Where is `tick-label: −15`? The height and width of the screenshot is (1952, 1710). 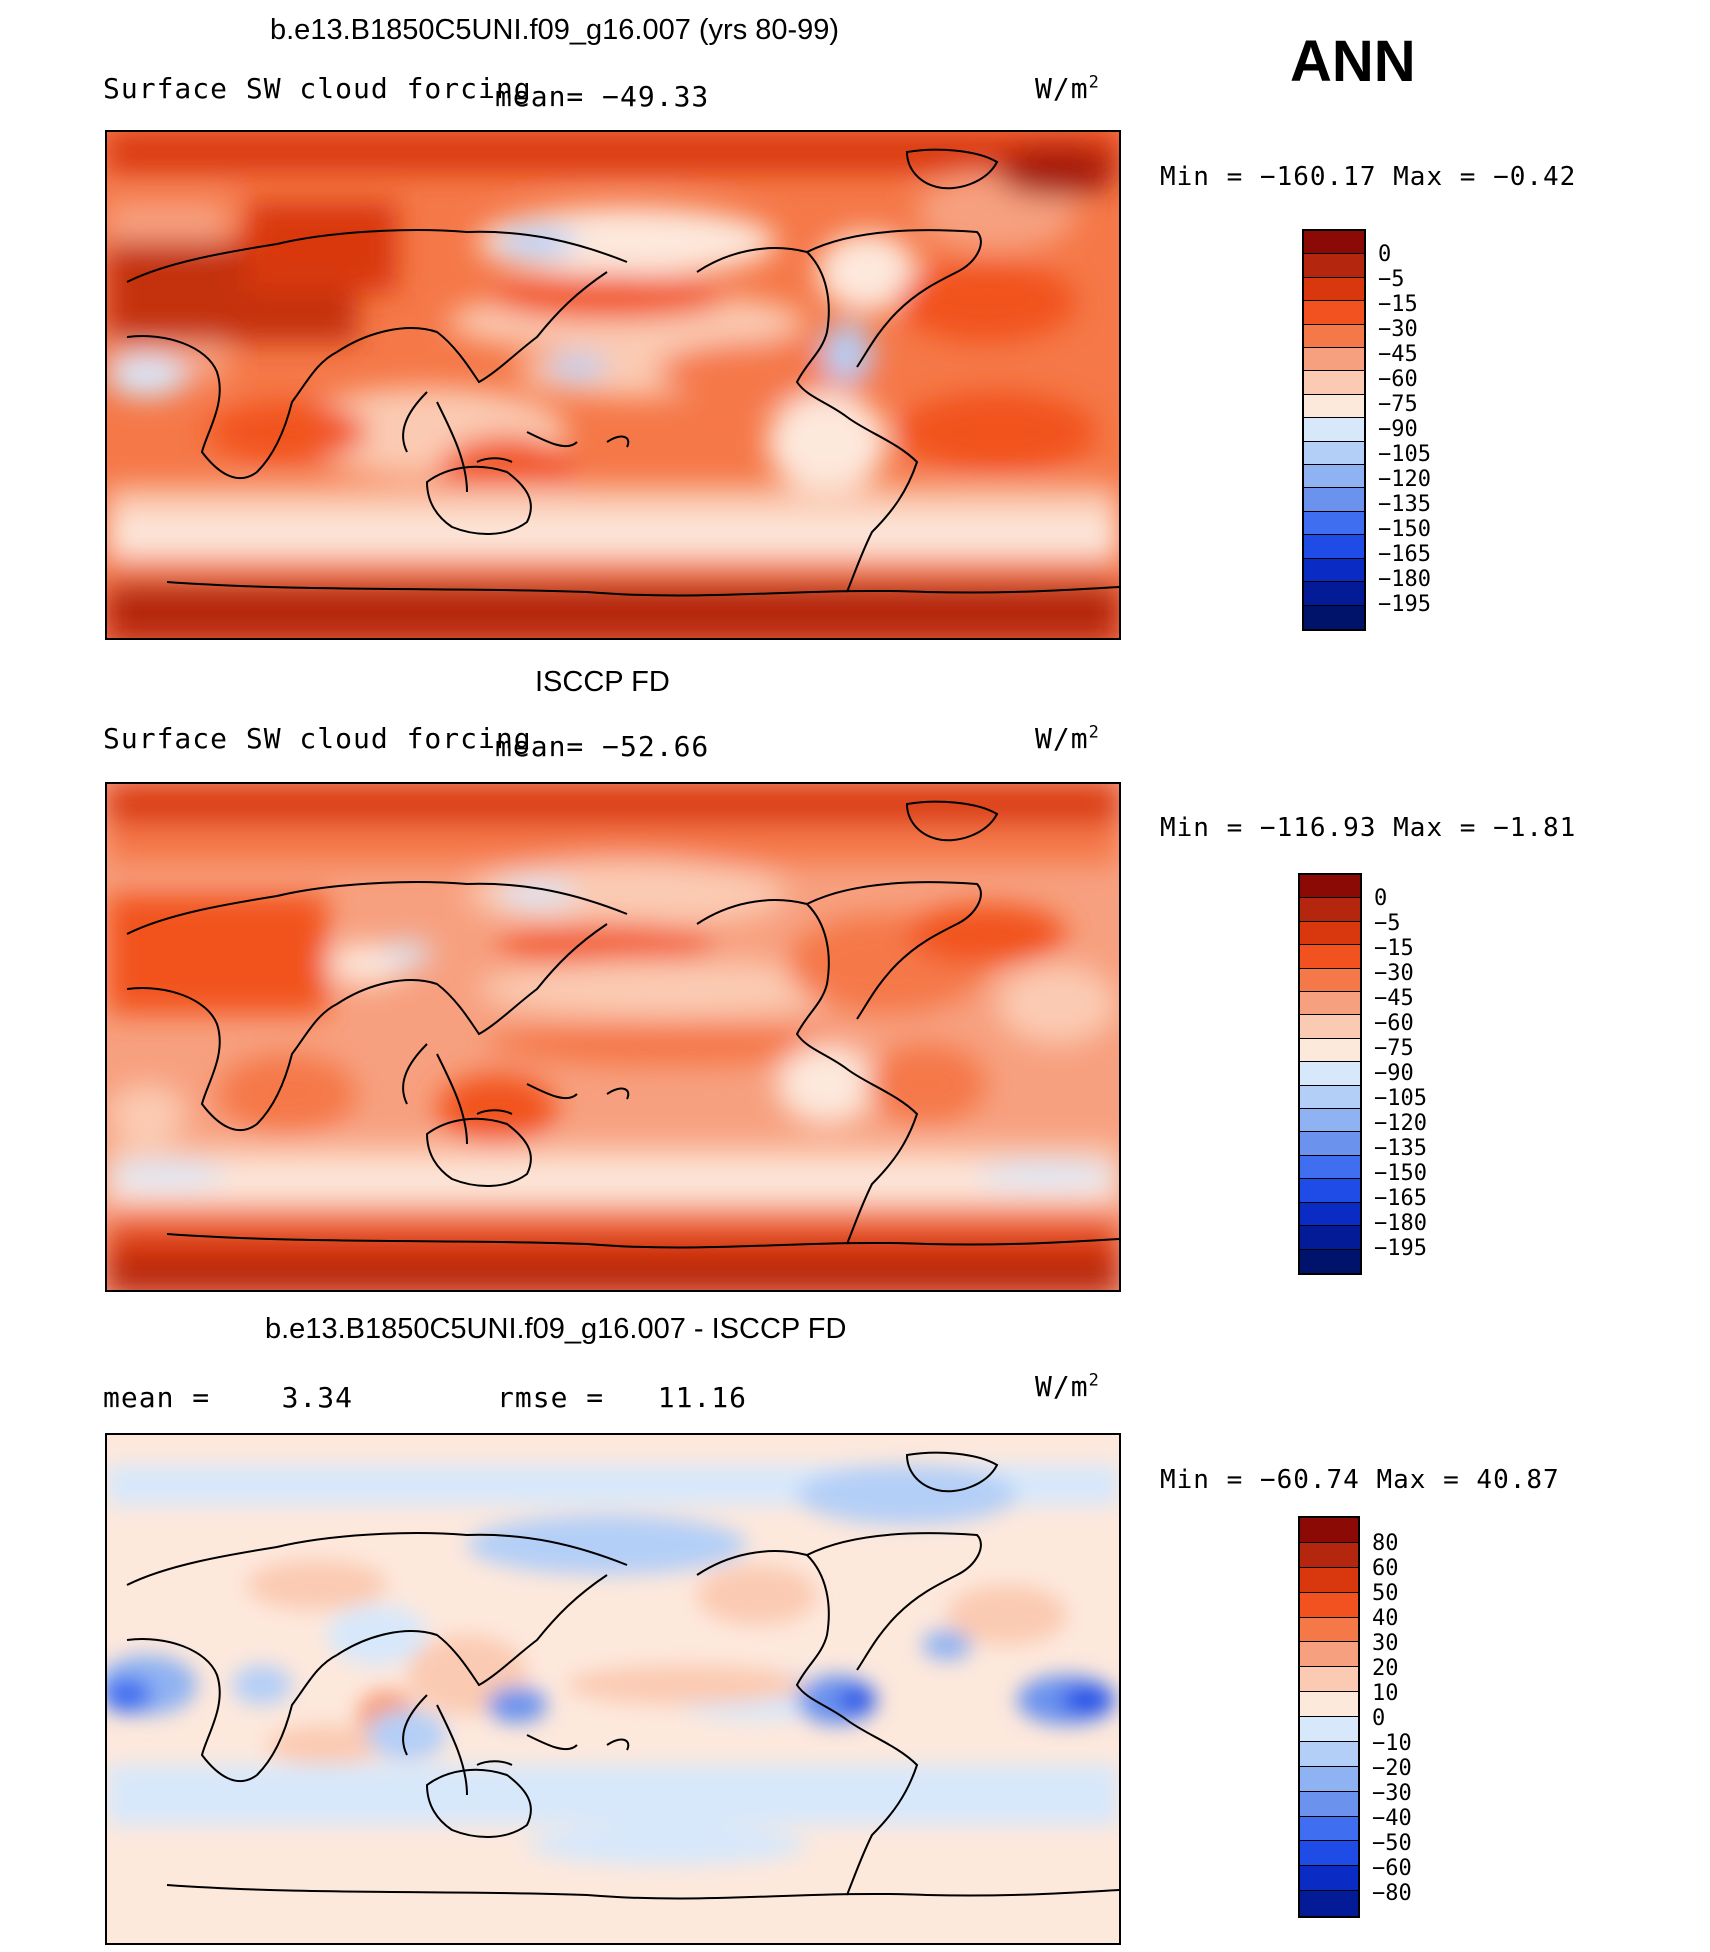
tick-label: −15 is located at coordinates (1394, 948).